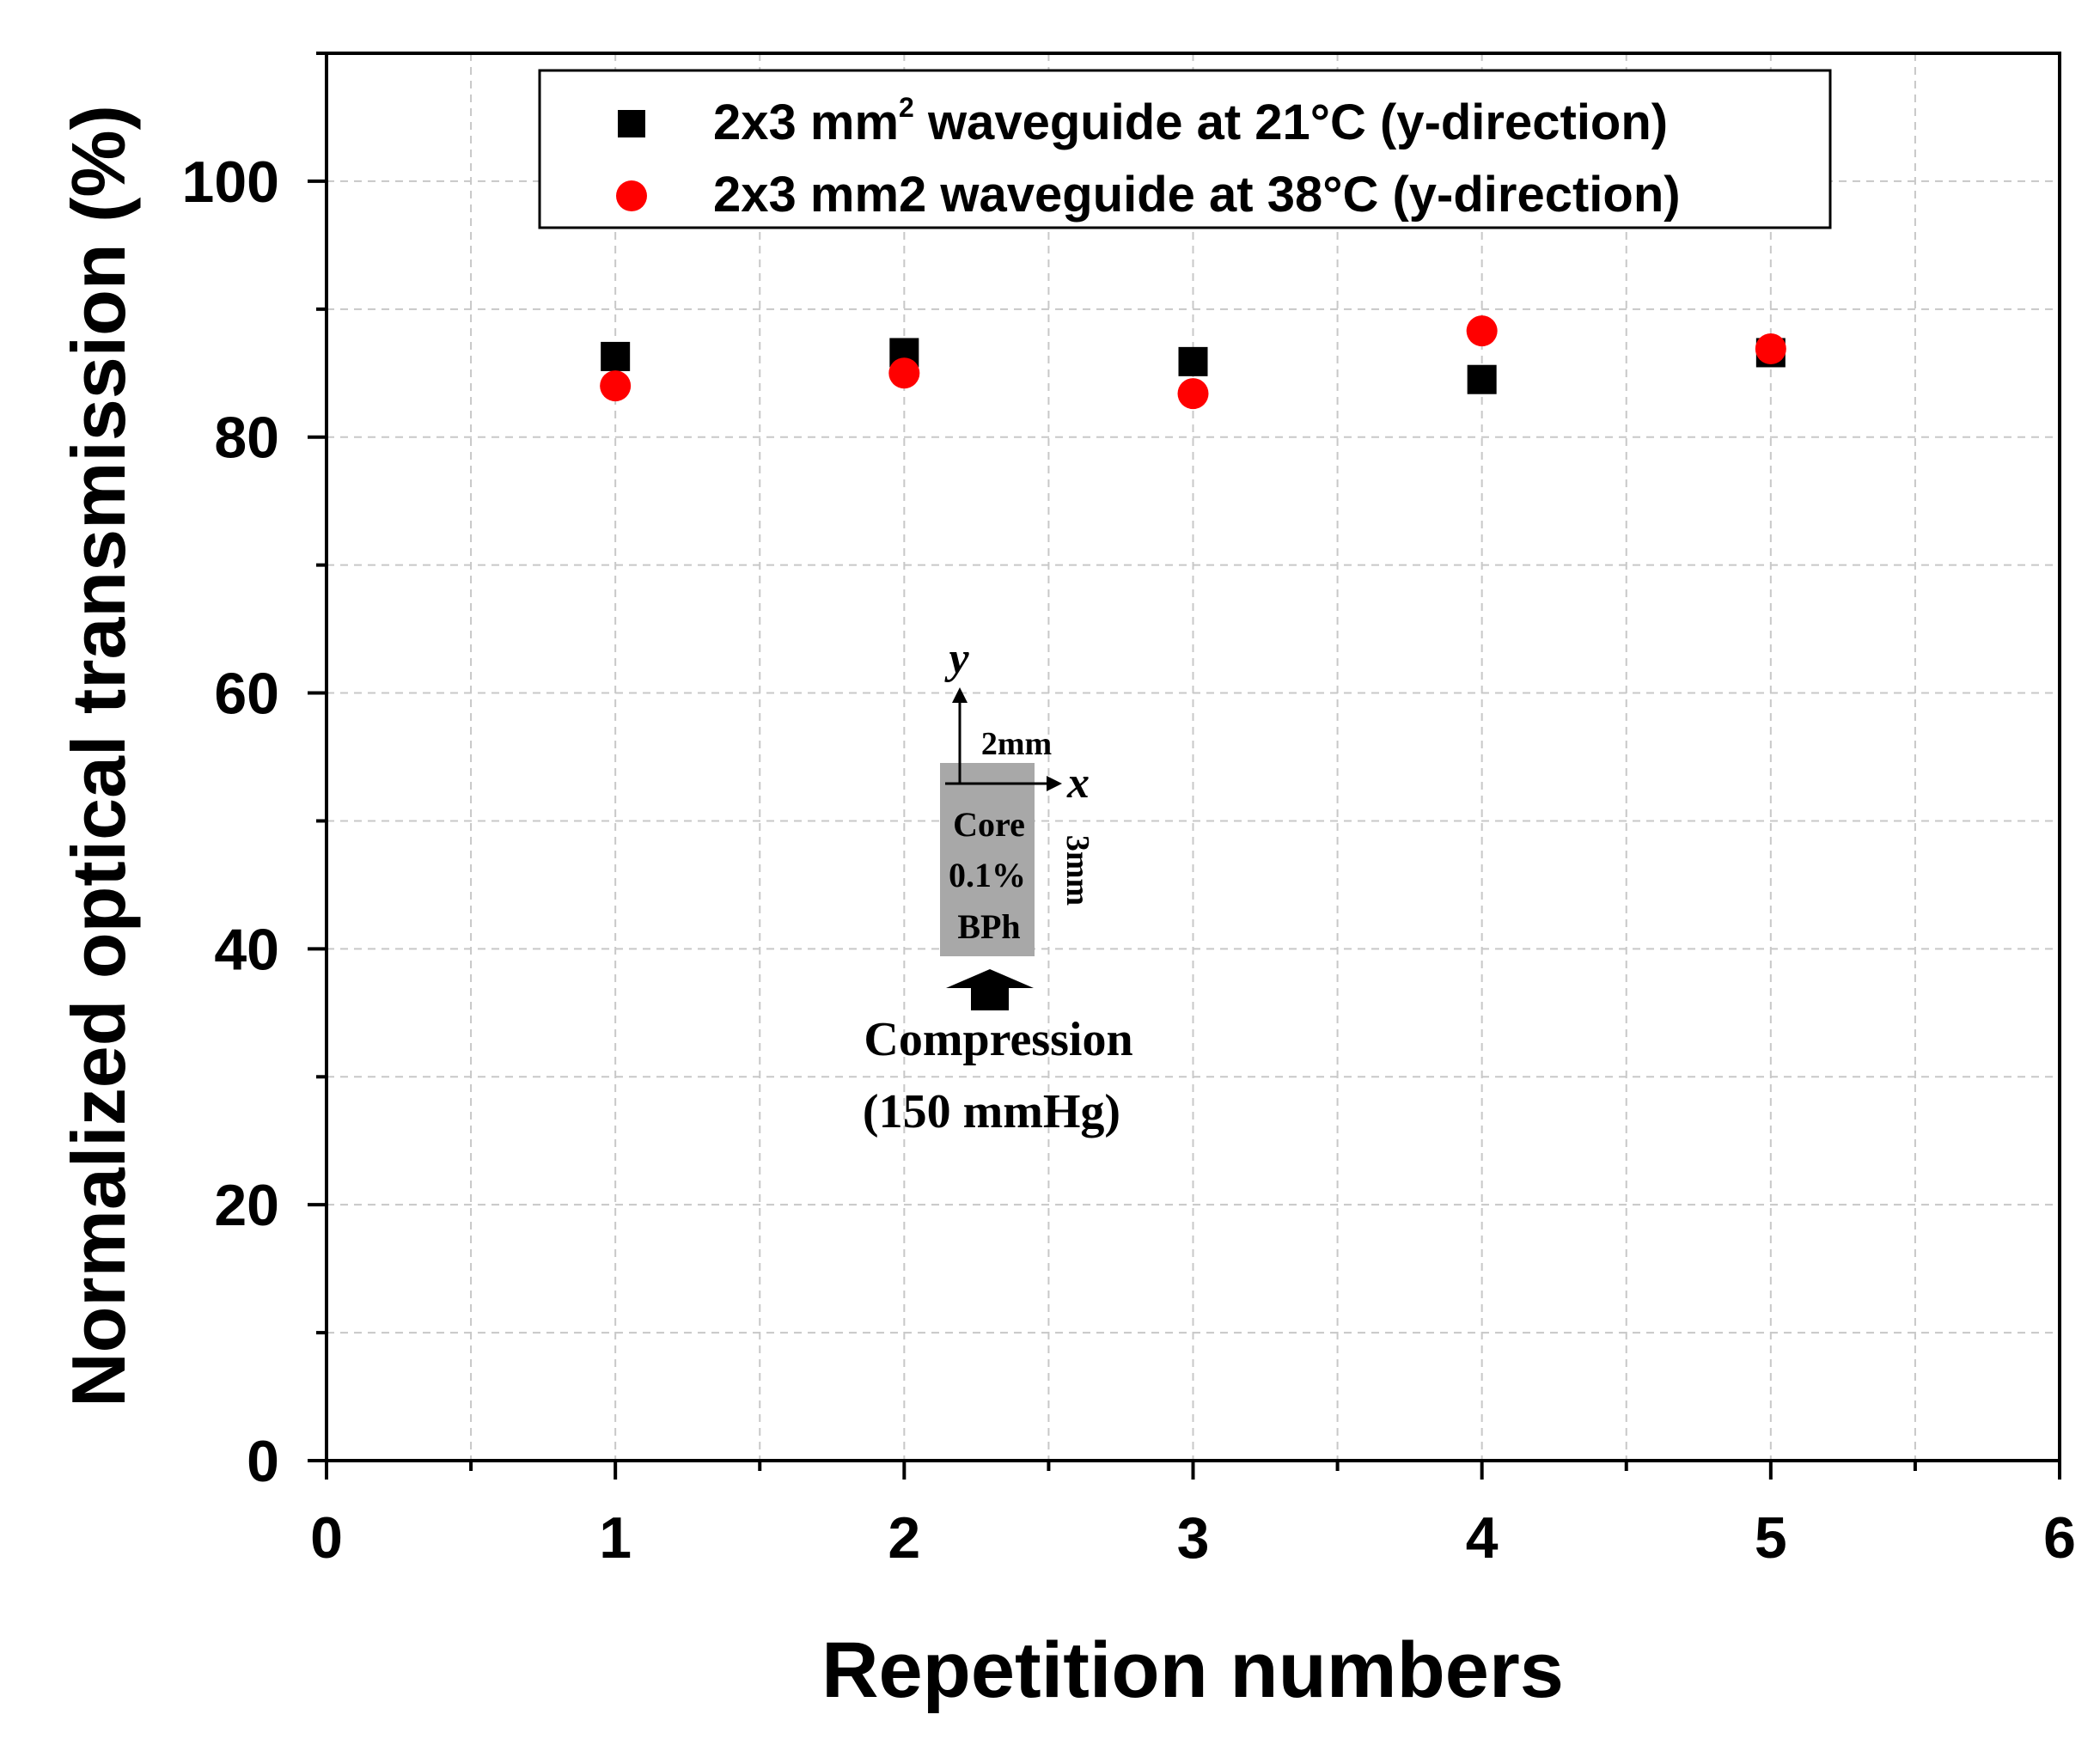 The image size is (2100, 1739). What do you see at coordinates (246, 1205) in the screenshot?
I see `y-tick-label: 20` at bounding box center [246, 1205].